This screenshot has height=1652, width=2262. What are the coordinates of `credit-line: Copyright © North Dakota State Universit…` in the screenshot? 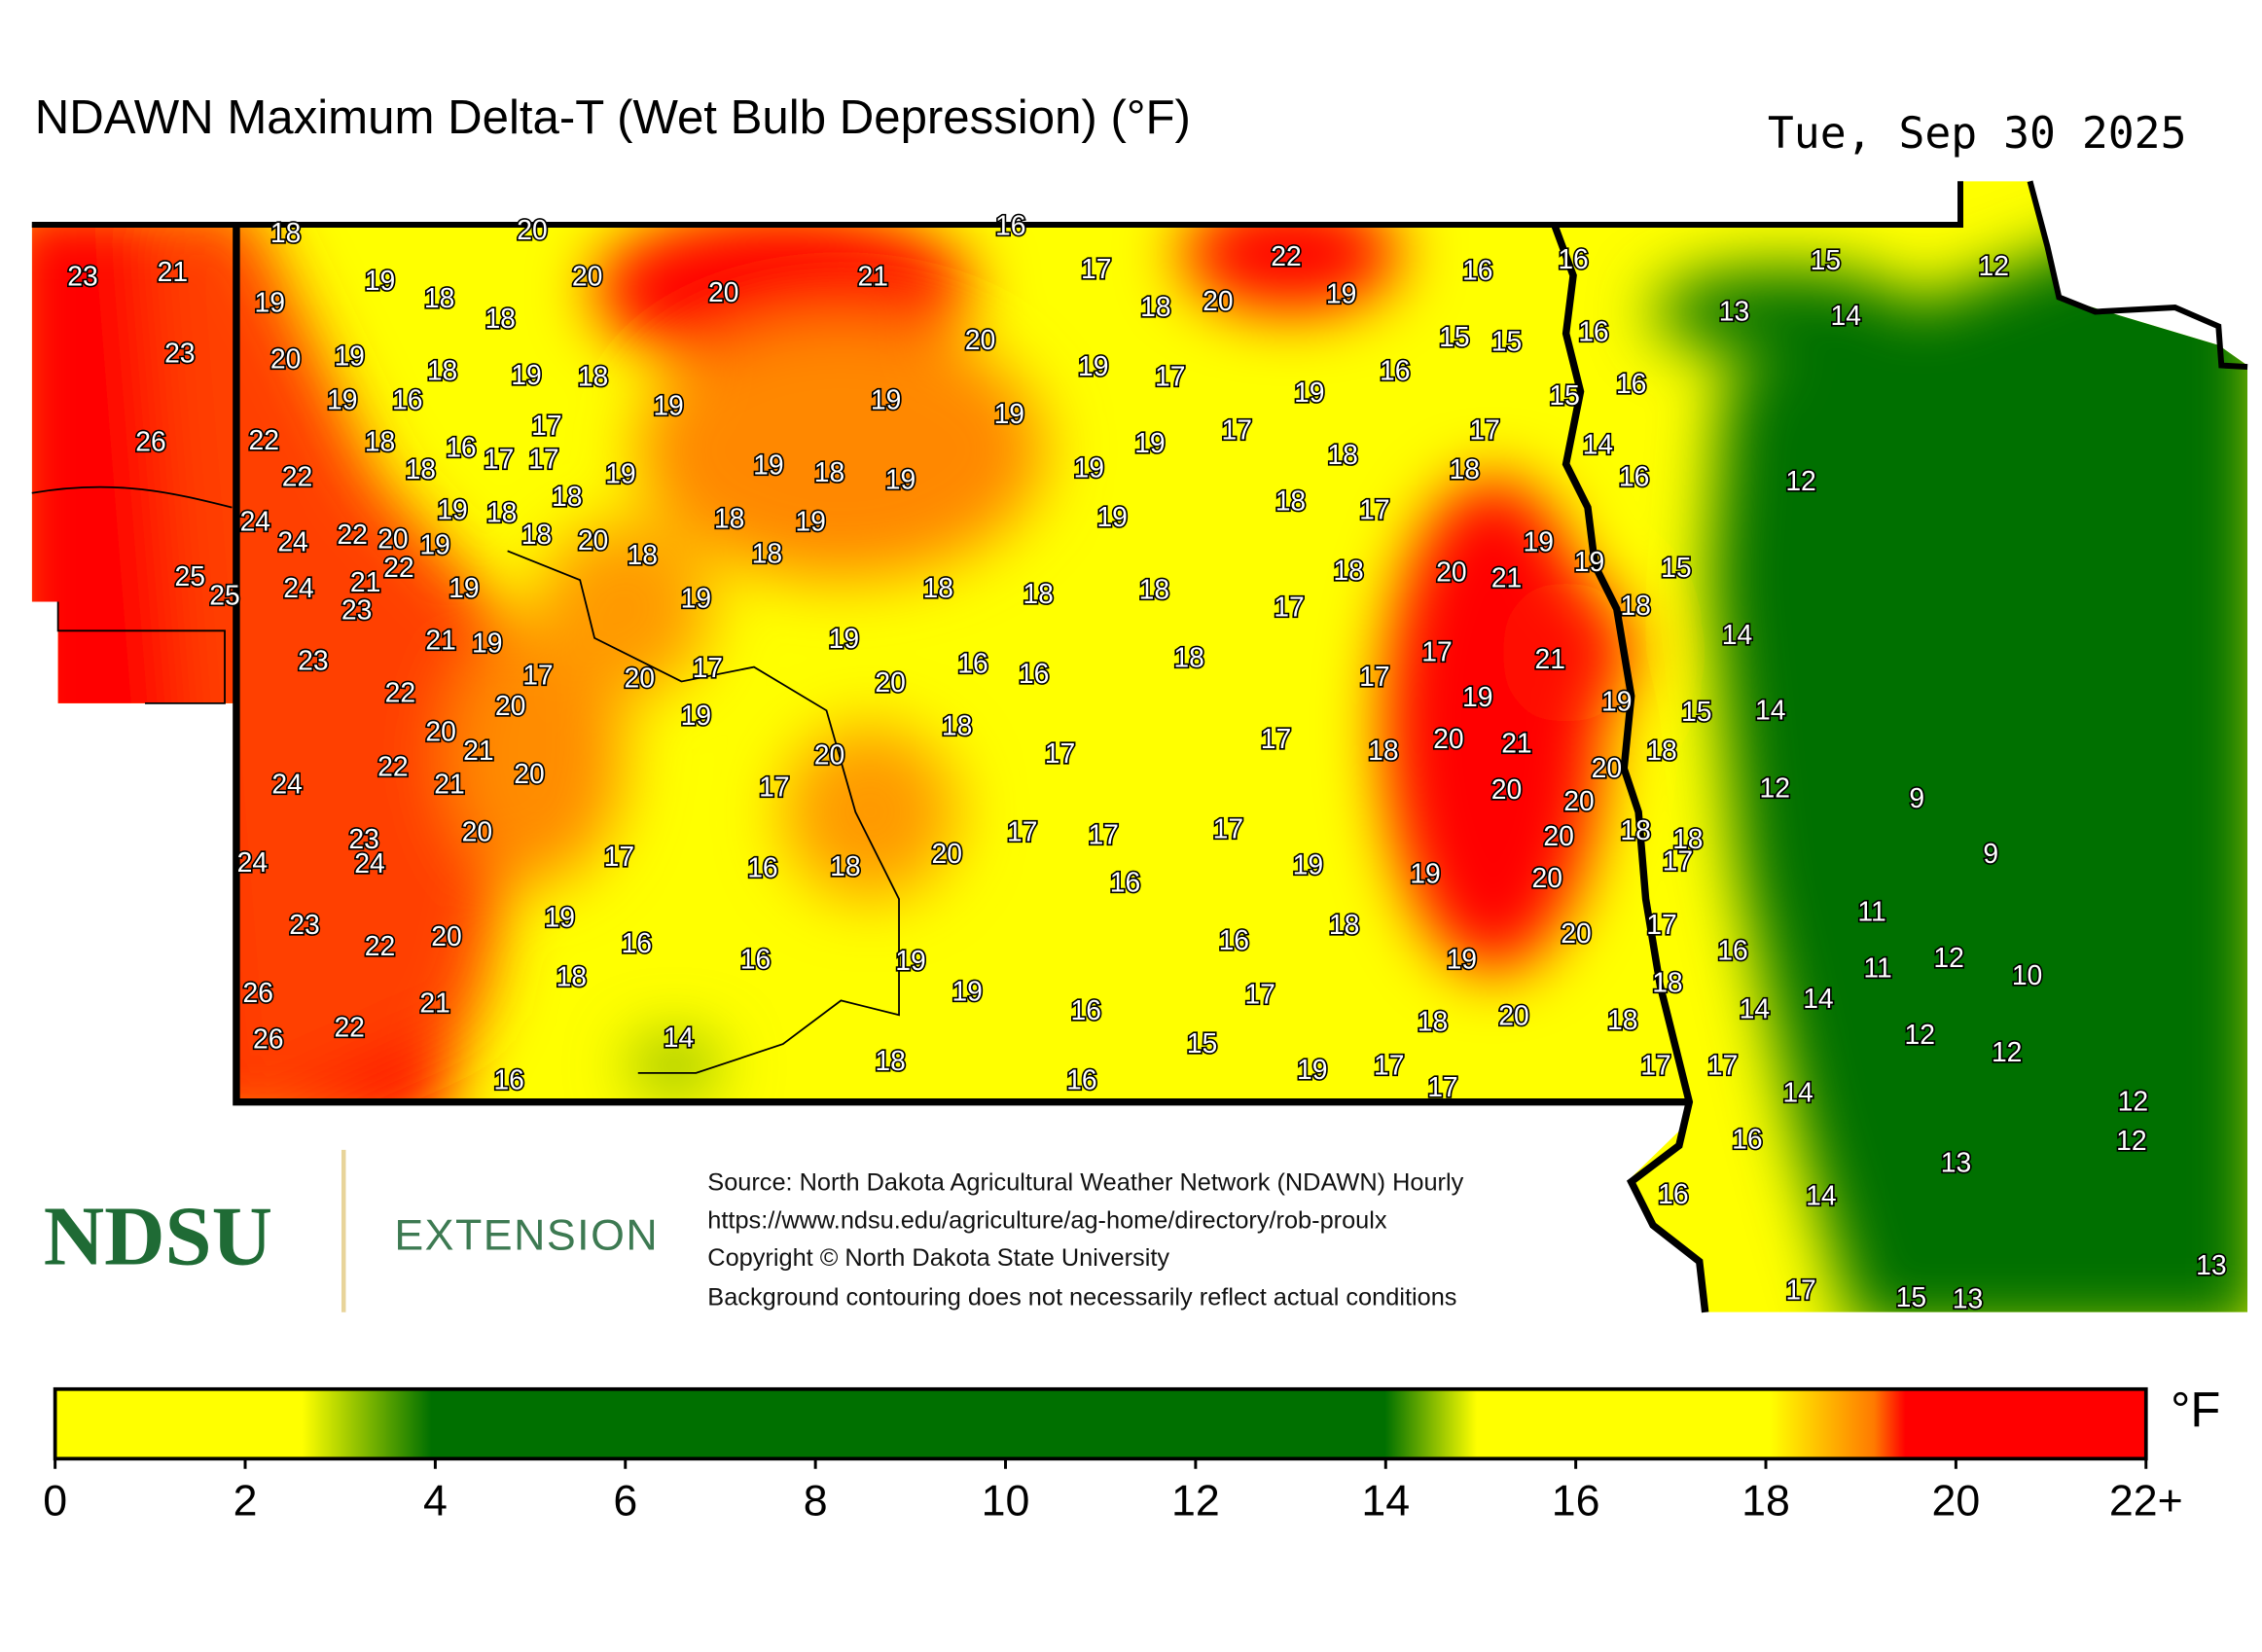 It's located at (938, 1258).